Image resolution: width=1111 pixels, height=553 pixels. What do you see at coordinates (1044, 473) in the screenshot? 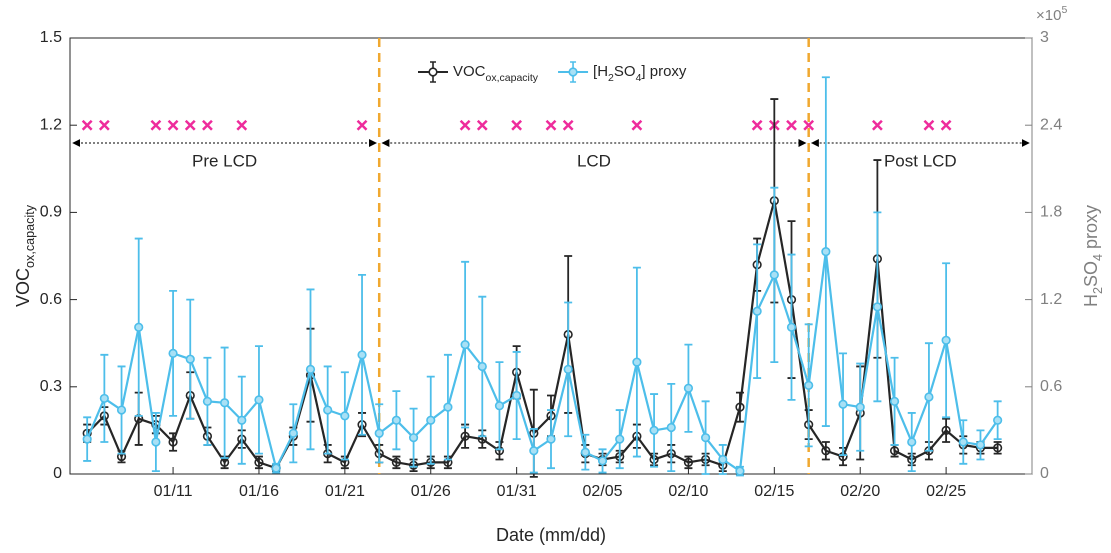
I see `y2-tick-label: 0` at bounding box center [1044, 473].